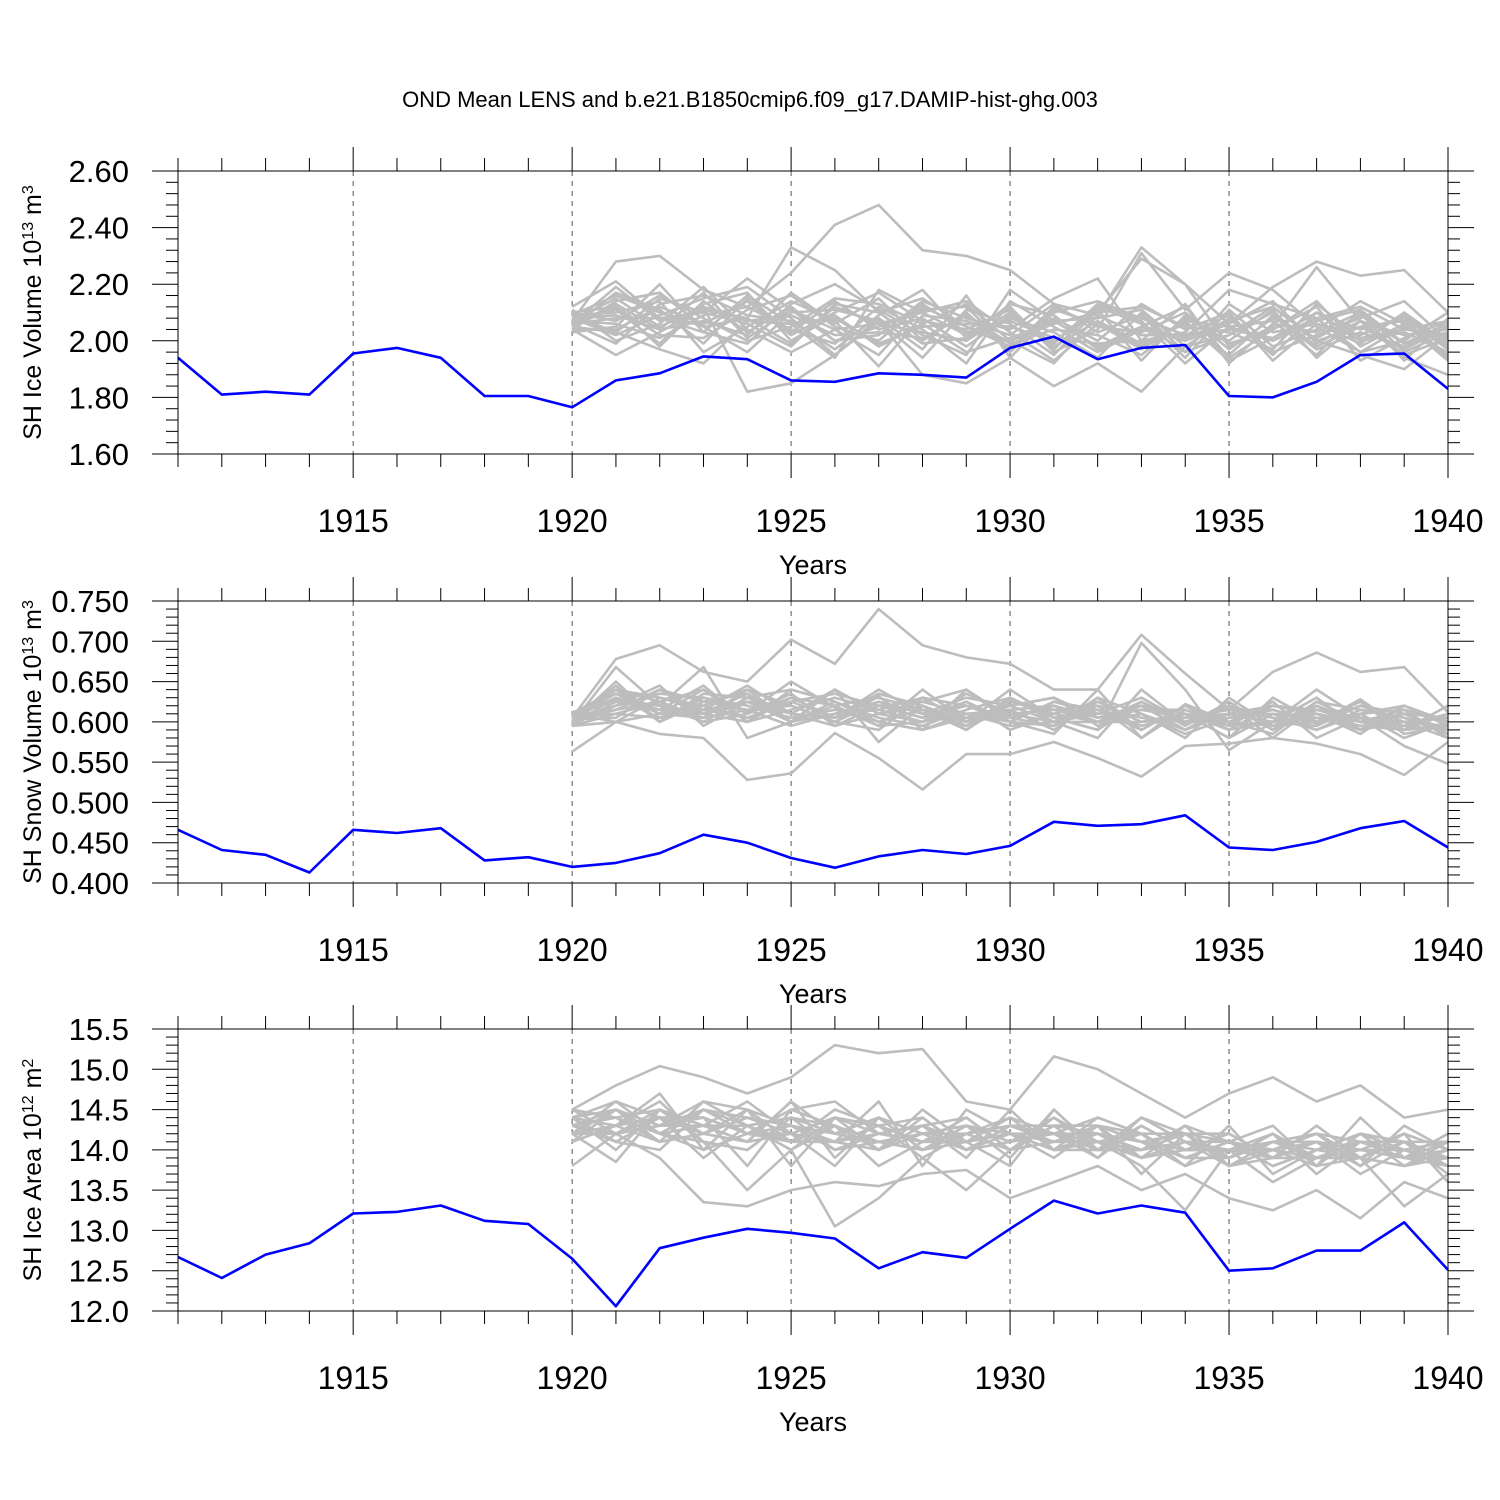 The image size is (1500, 1500). Describe the element at coordinates (99, 284) in the screenshot. I see `y-tick-label: 2.20` at that location.